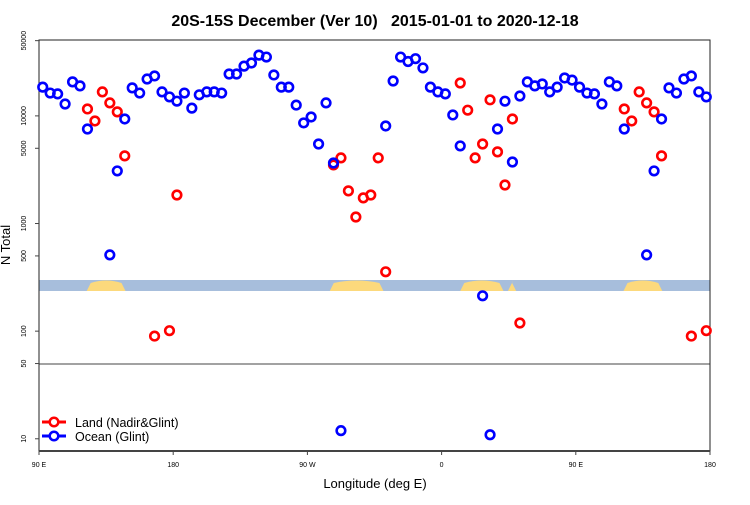 The width and height of the screenshot is (750, 505). What do you see at coordinates (442, 465) in the screenshot?
I see `x-tick-label: 0` at bounding box center [442, 465].